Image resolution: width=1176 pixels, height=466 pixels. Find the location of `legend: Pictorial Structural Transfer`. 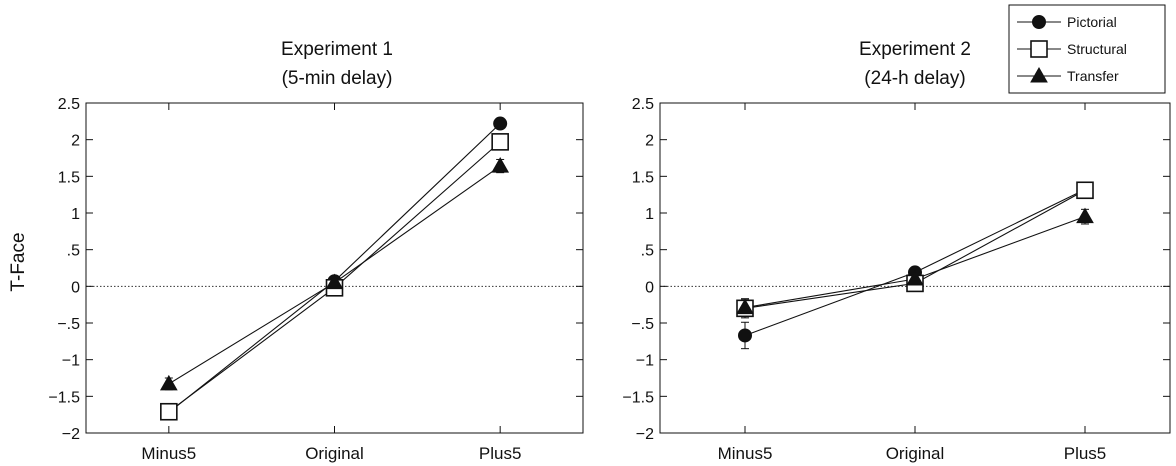

legend: Pictorial Structural Transfer is located at coordinates (1087, 49).